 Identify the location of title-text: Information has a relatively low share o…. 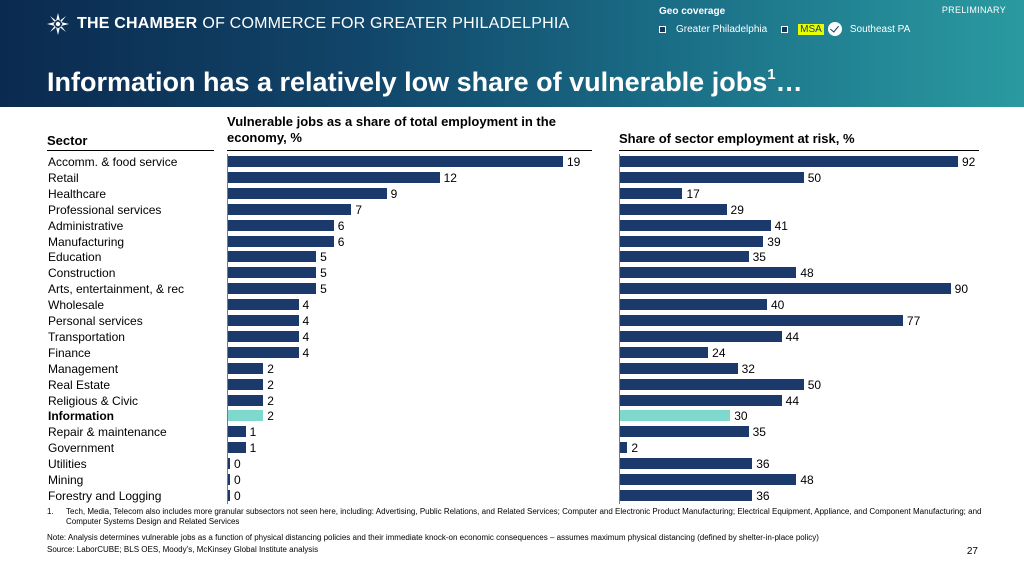
(407, 82).